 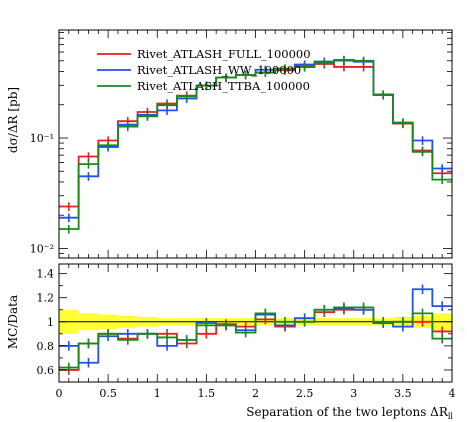 What do you see at coordinates (452, 393) in the screenshot?
I see `x-tick-label: 4` at bounding box center [452, 393].